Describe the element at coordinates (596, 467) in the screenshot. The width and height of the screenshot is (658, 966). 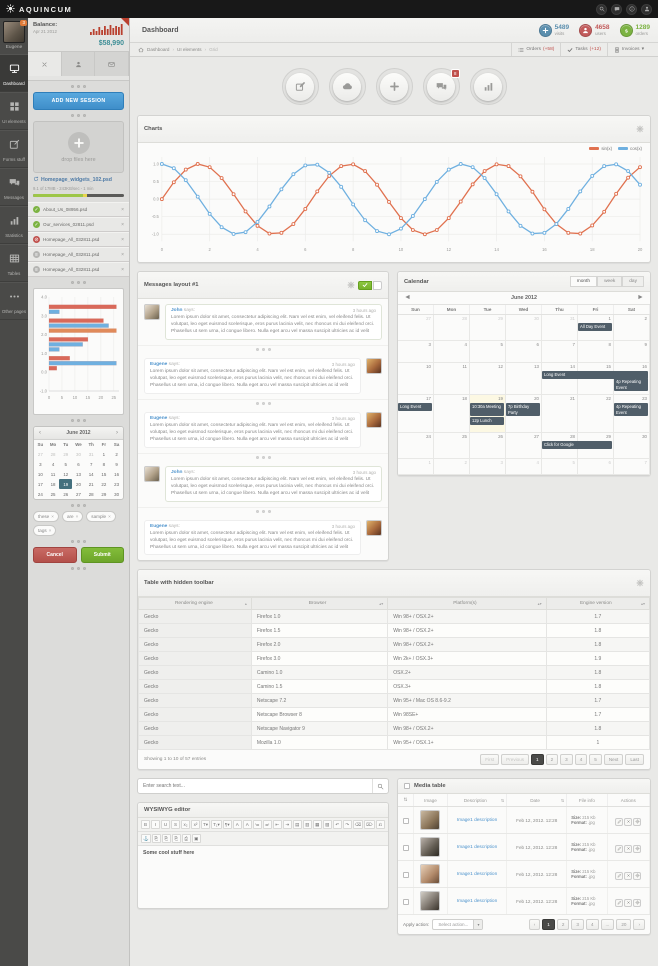
I see `calendar-day-cell: 6` at that location.